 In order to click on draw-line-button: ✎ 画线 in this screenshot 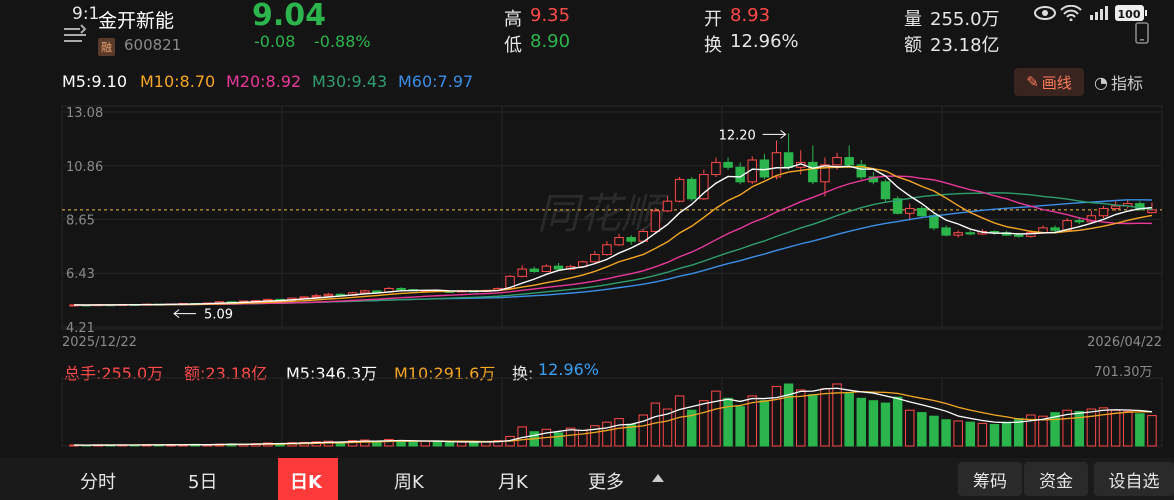, I will do `click(1049, 82)`.